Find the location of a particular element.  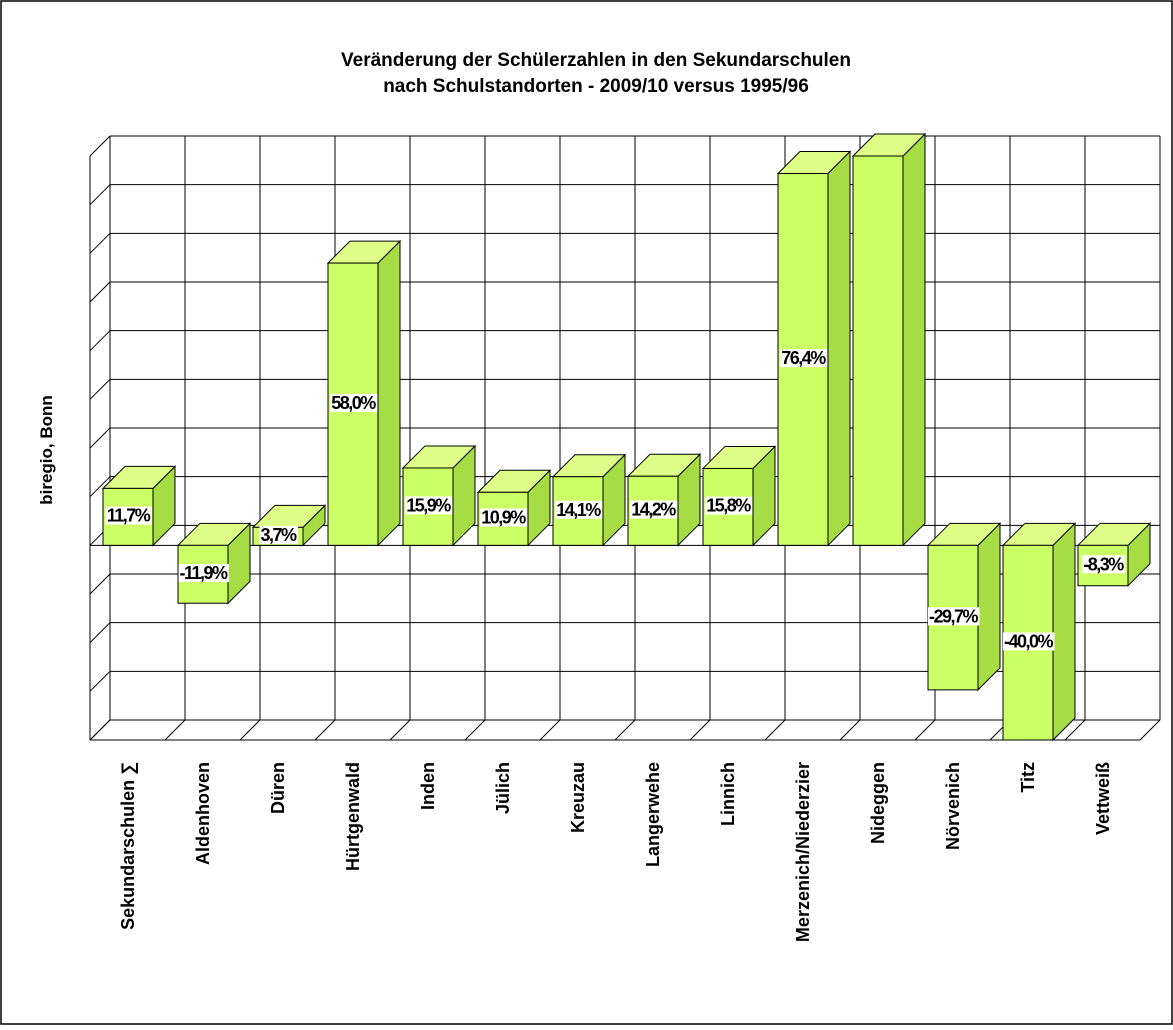

value-label: -8,3% is located at coordinates (1103, 564).